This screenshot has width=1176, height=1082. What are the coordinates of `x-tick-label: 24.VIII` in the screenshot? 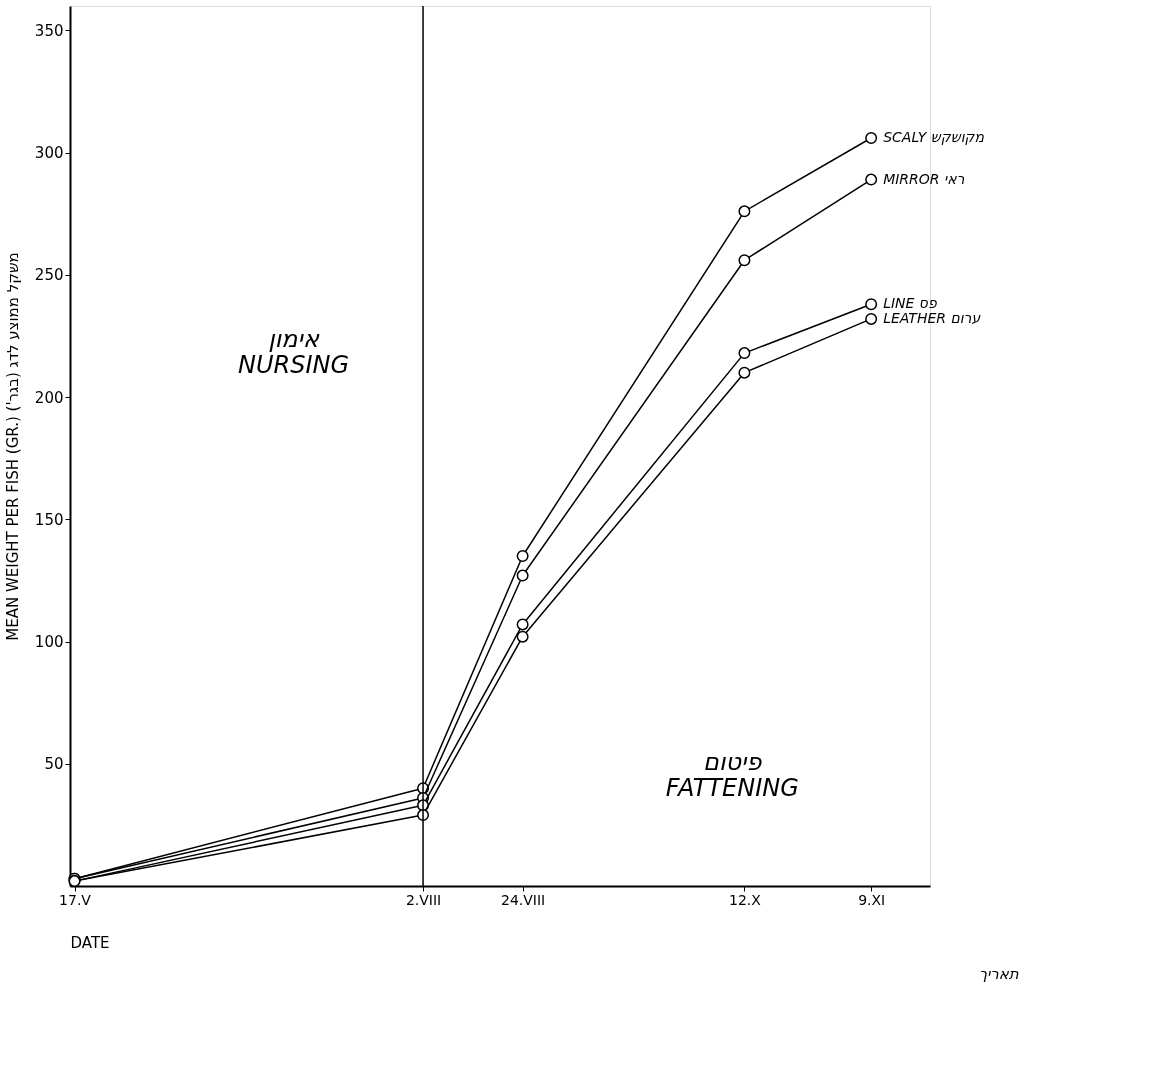 It's located at (523, 899).